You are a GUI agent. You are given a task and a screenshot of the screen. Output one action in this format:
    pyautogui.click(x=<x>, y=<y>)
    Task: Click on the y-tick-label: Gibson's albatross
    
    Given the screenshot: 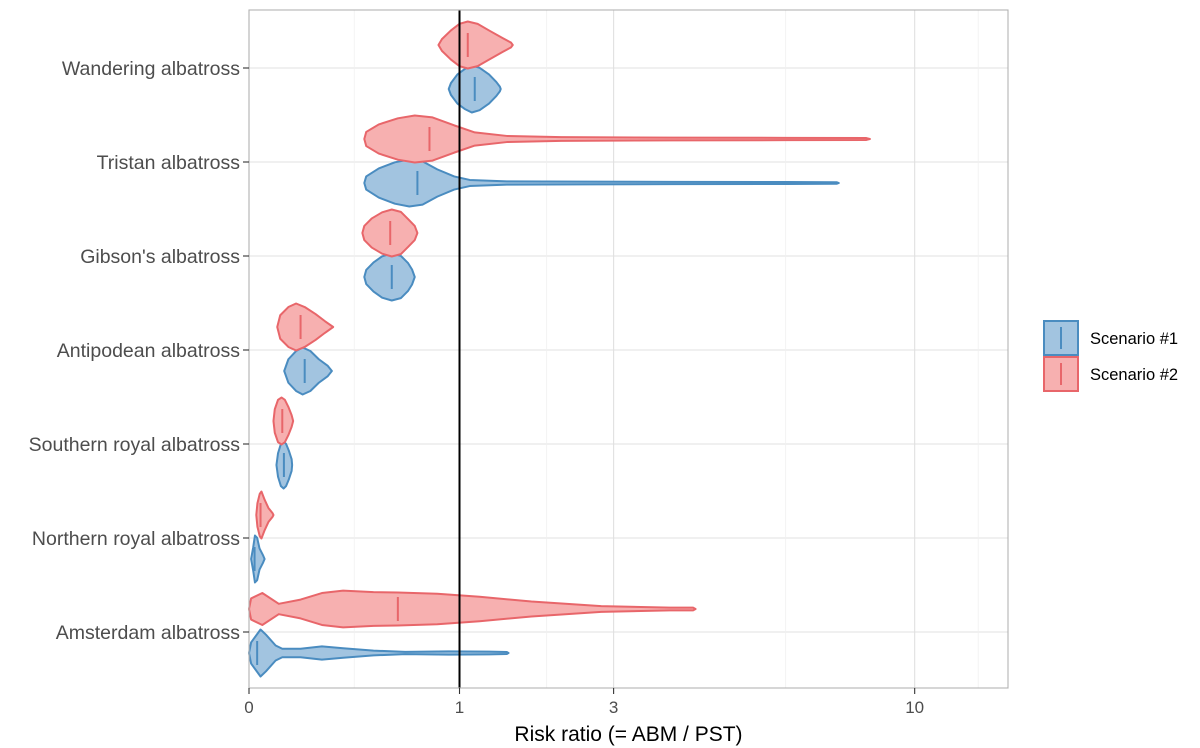 What is the action you would take?
    pyautogui.click(x=160, y=257)
    